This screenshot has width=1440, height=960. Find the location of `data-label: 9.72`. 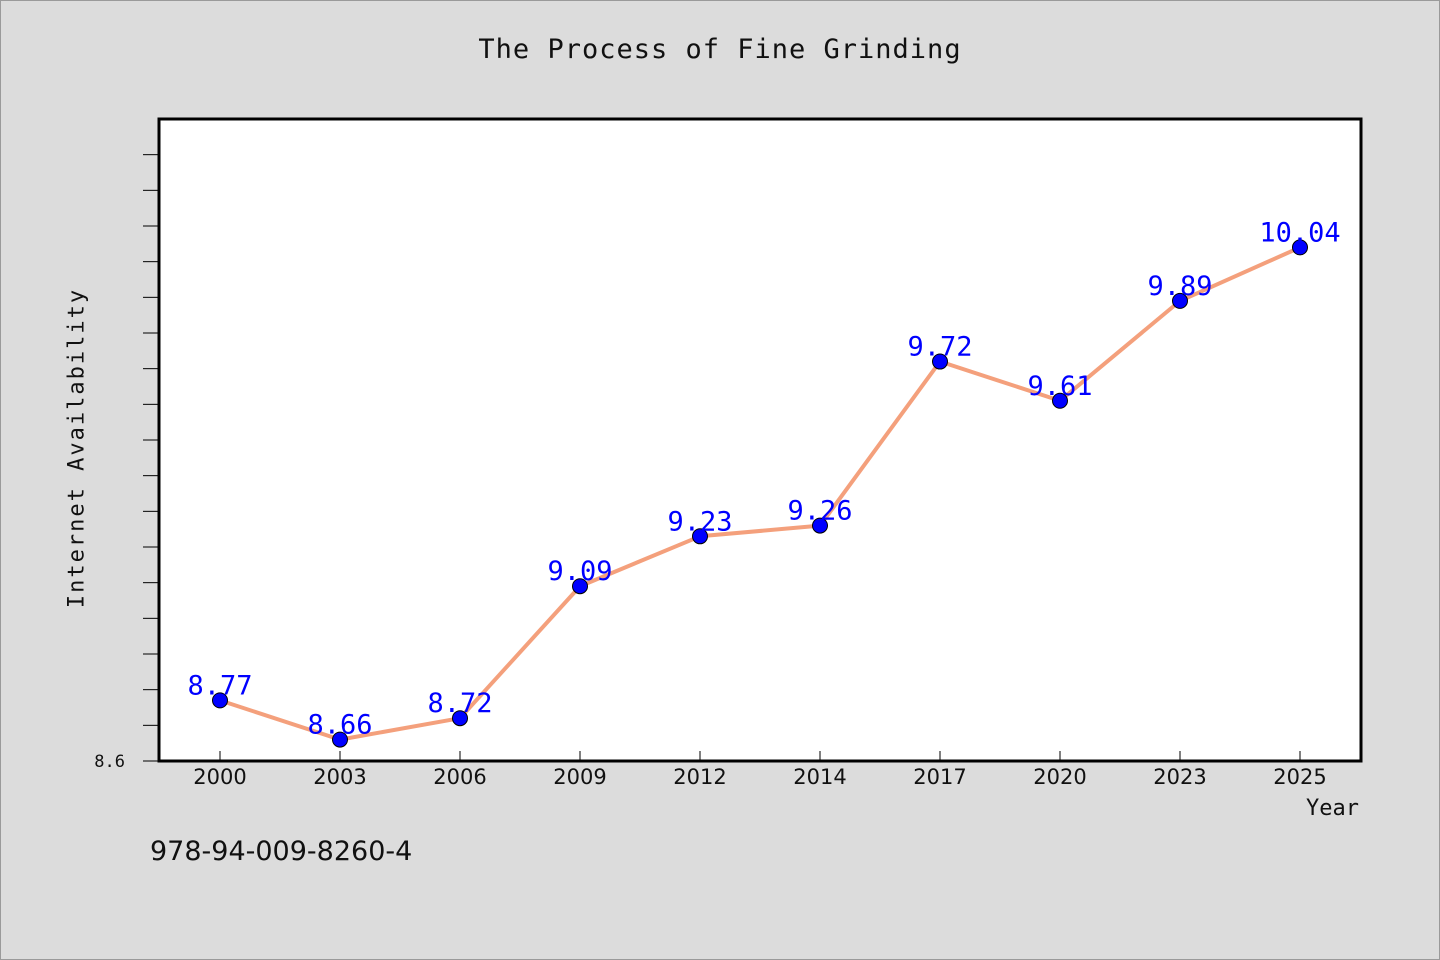

data-label: 9.72 is located at coordinates (939, 347).